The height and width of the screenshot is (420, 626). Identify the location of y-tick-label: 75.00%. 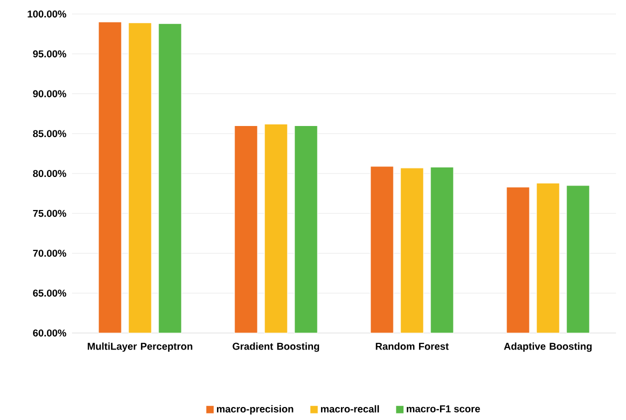
(49, 213).